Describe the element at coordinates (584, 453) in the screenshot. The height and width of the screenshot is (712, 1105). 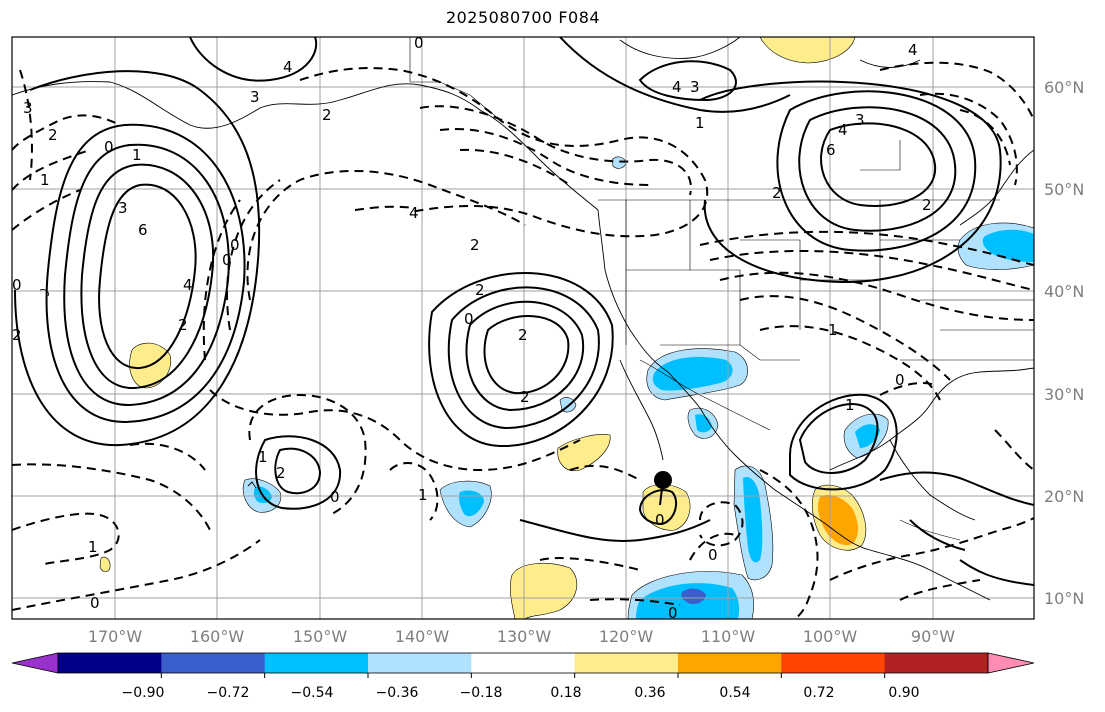
I see `shade-pos-baja` at that location.